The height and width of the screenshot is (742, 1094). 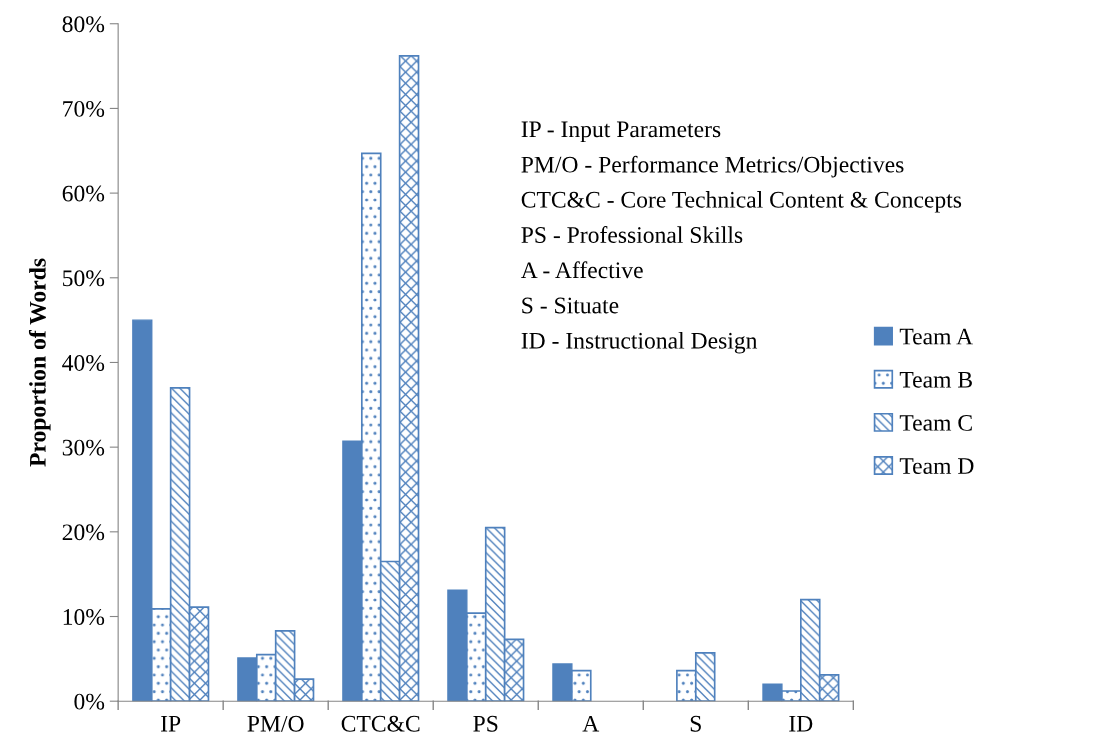 I want to click on y-tick-label: 10%, so click(x=84, y=617).